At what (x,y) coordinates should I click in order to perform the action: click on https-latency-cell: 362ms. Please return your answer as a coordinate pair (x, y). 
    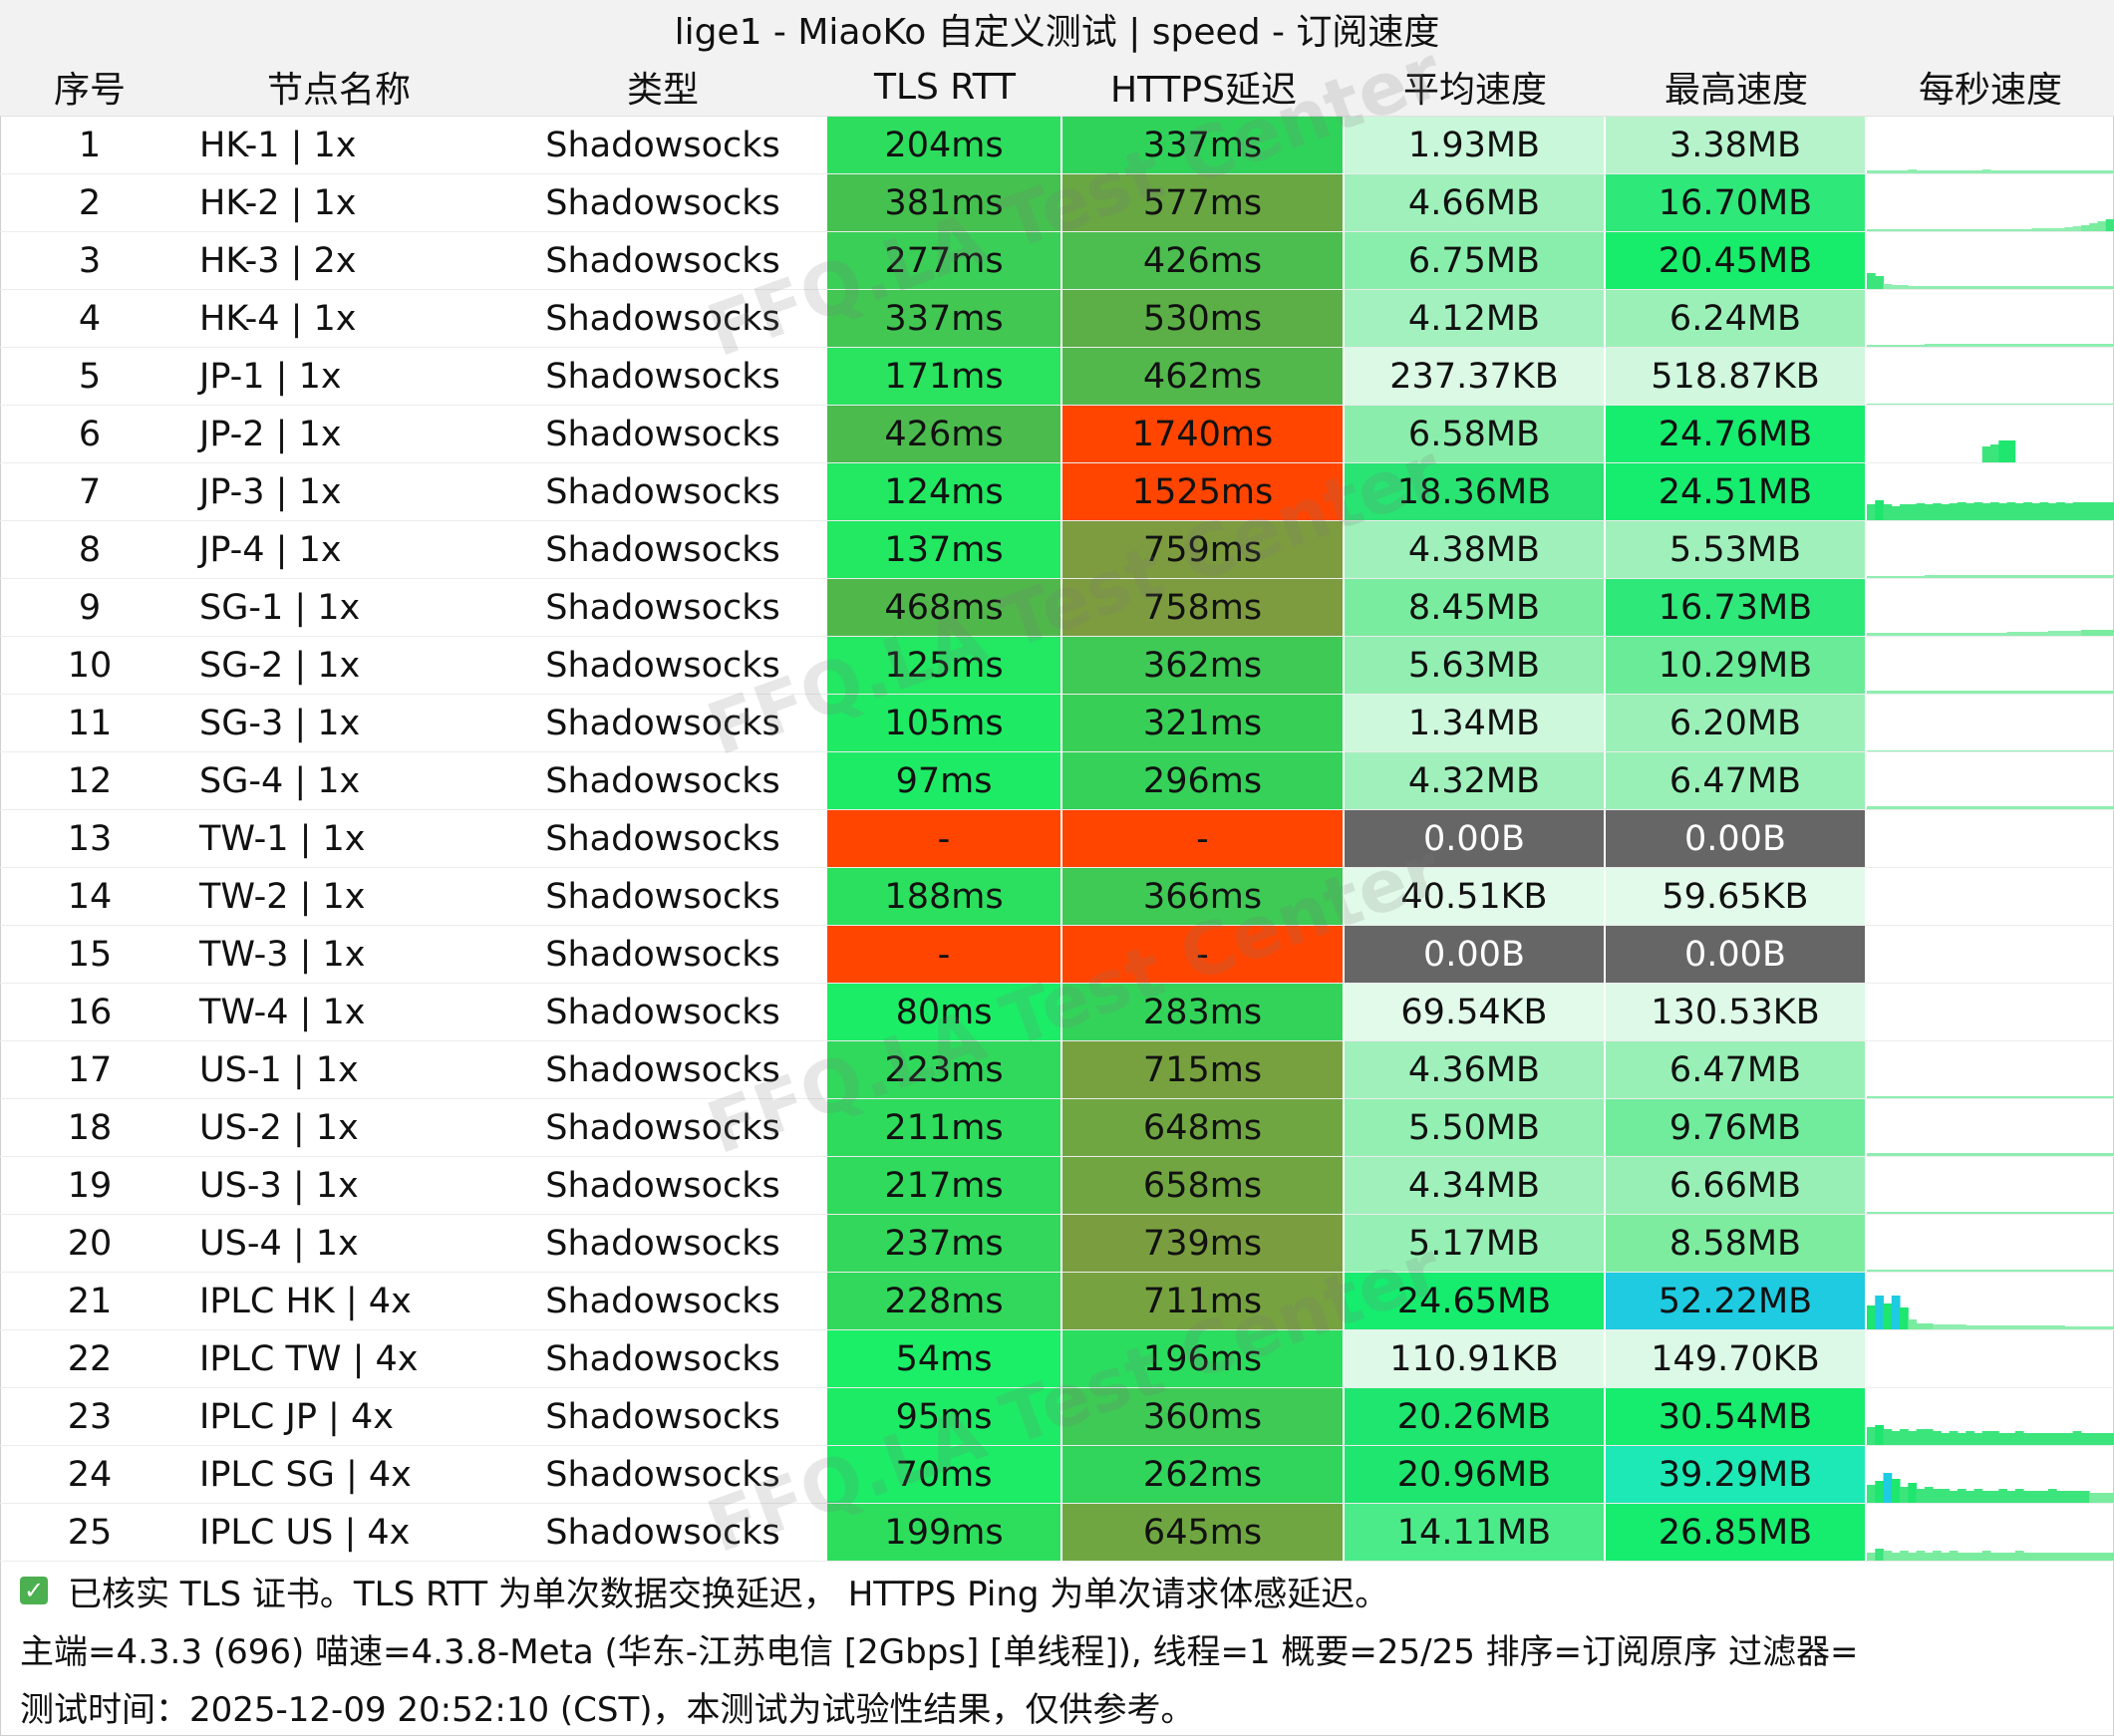
    Looking at the image, I should click on (1203, 665).